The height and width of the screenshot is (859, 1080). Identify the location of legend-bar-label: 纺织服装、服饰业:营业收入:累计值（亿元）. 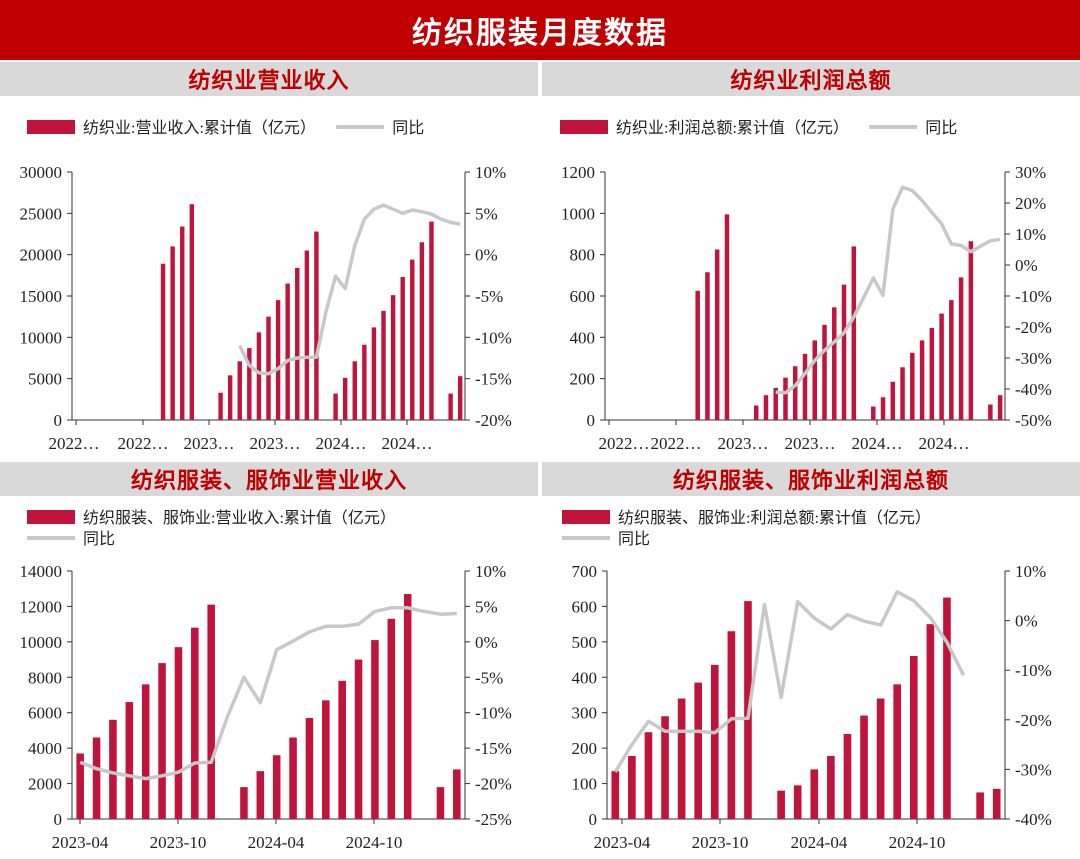
(239, 518).